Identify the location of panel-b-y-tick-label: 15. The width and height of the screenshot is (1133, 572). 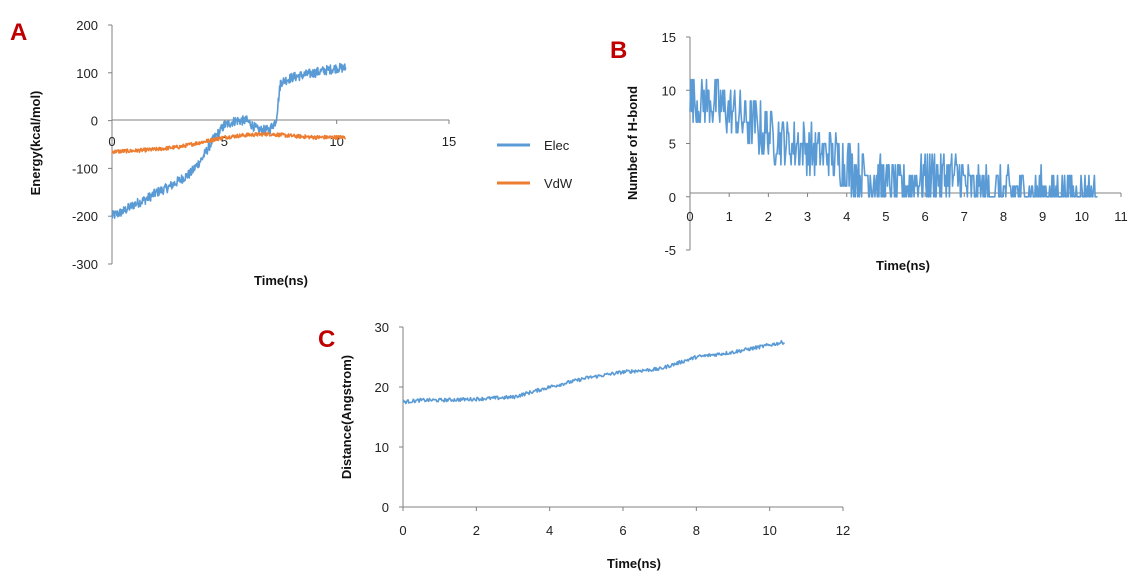
(669, 37).